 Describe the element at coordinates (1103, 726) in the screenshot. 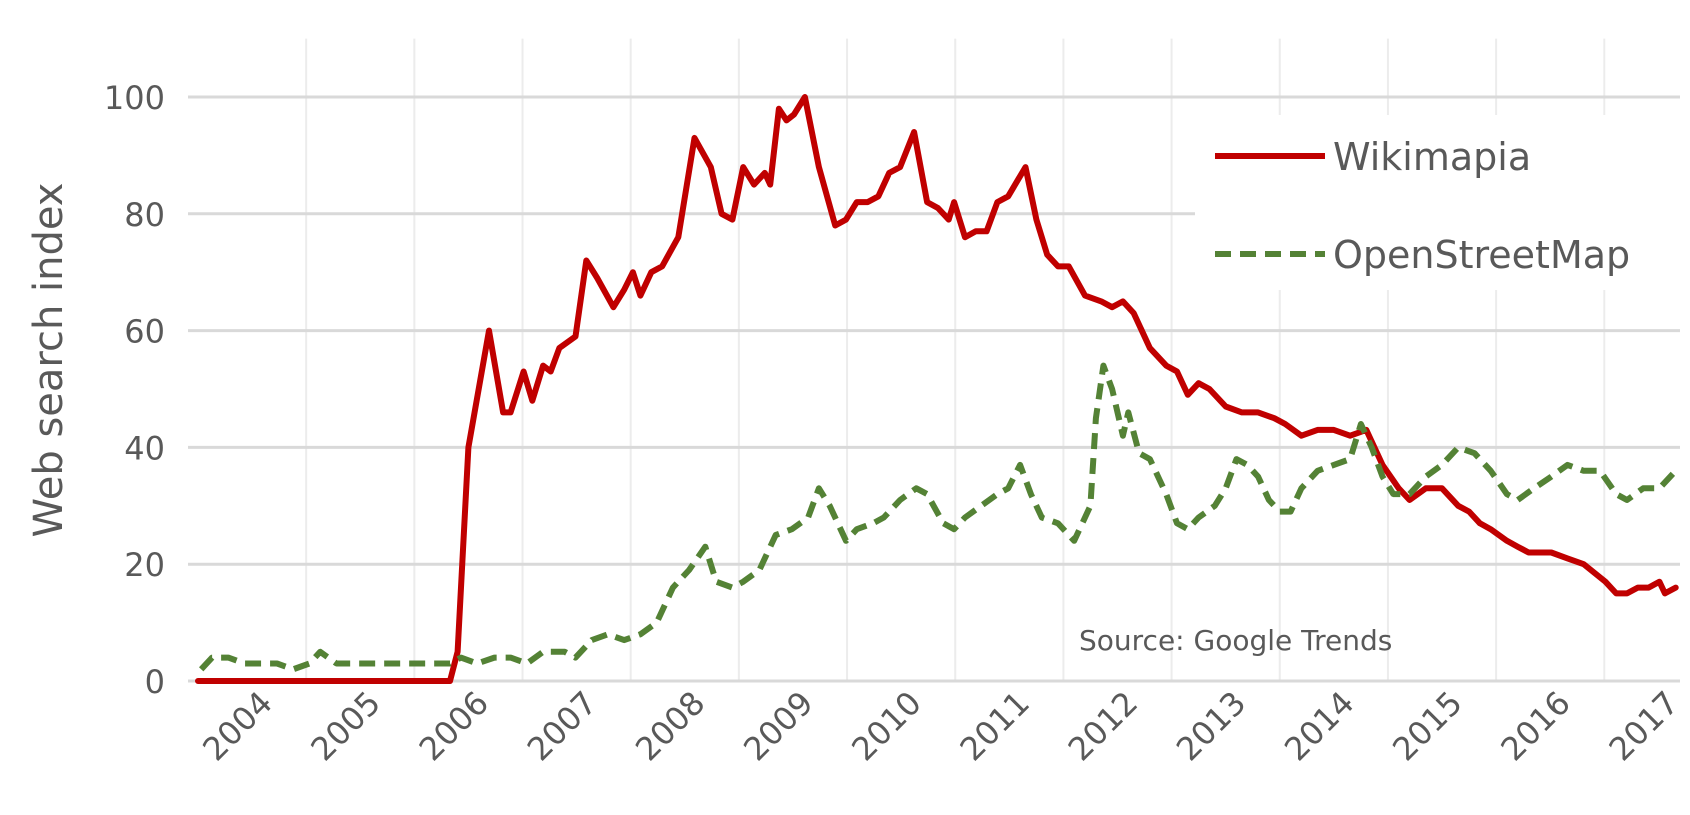

I see `x-tick-label: 2012` at that location.